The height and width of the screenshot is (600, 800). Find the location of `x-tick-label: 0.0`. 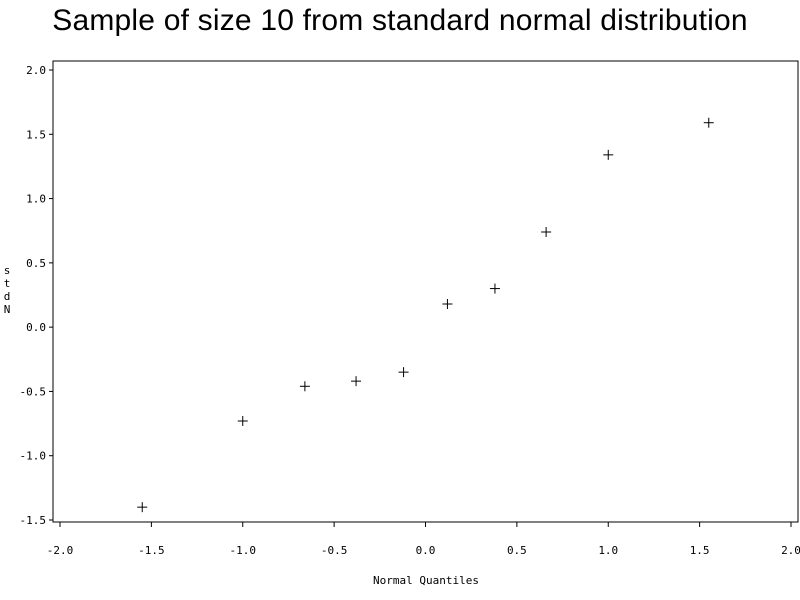

x-tick-label: 0.0 is located at coordinates (426, 550).